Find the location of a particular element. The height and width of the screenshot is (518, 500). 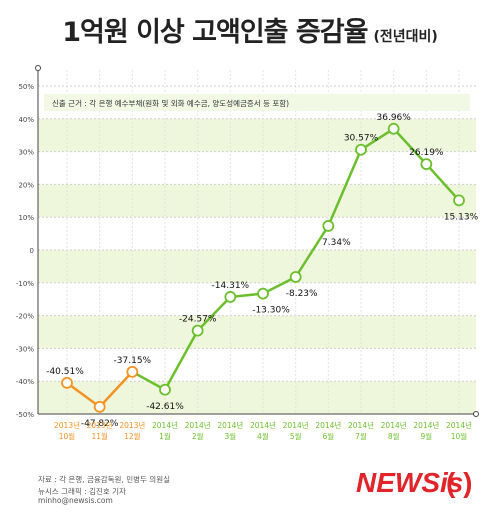

y-axis-end is located at coordinates (38, 68).